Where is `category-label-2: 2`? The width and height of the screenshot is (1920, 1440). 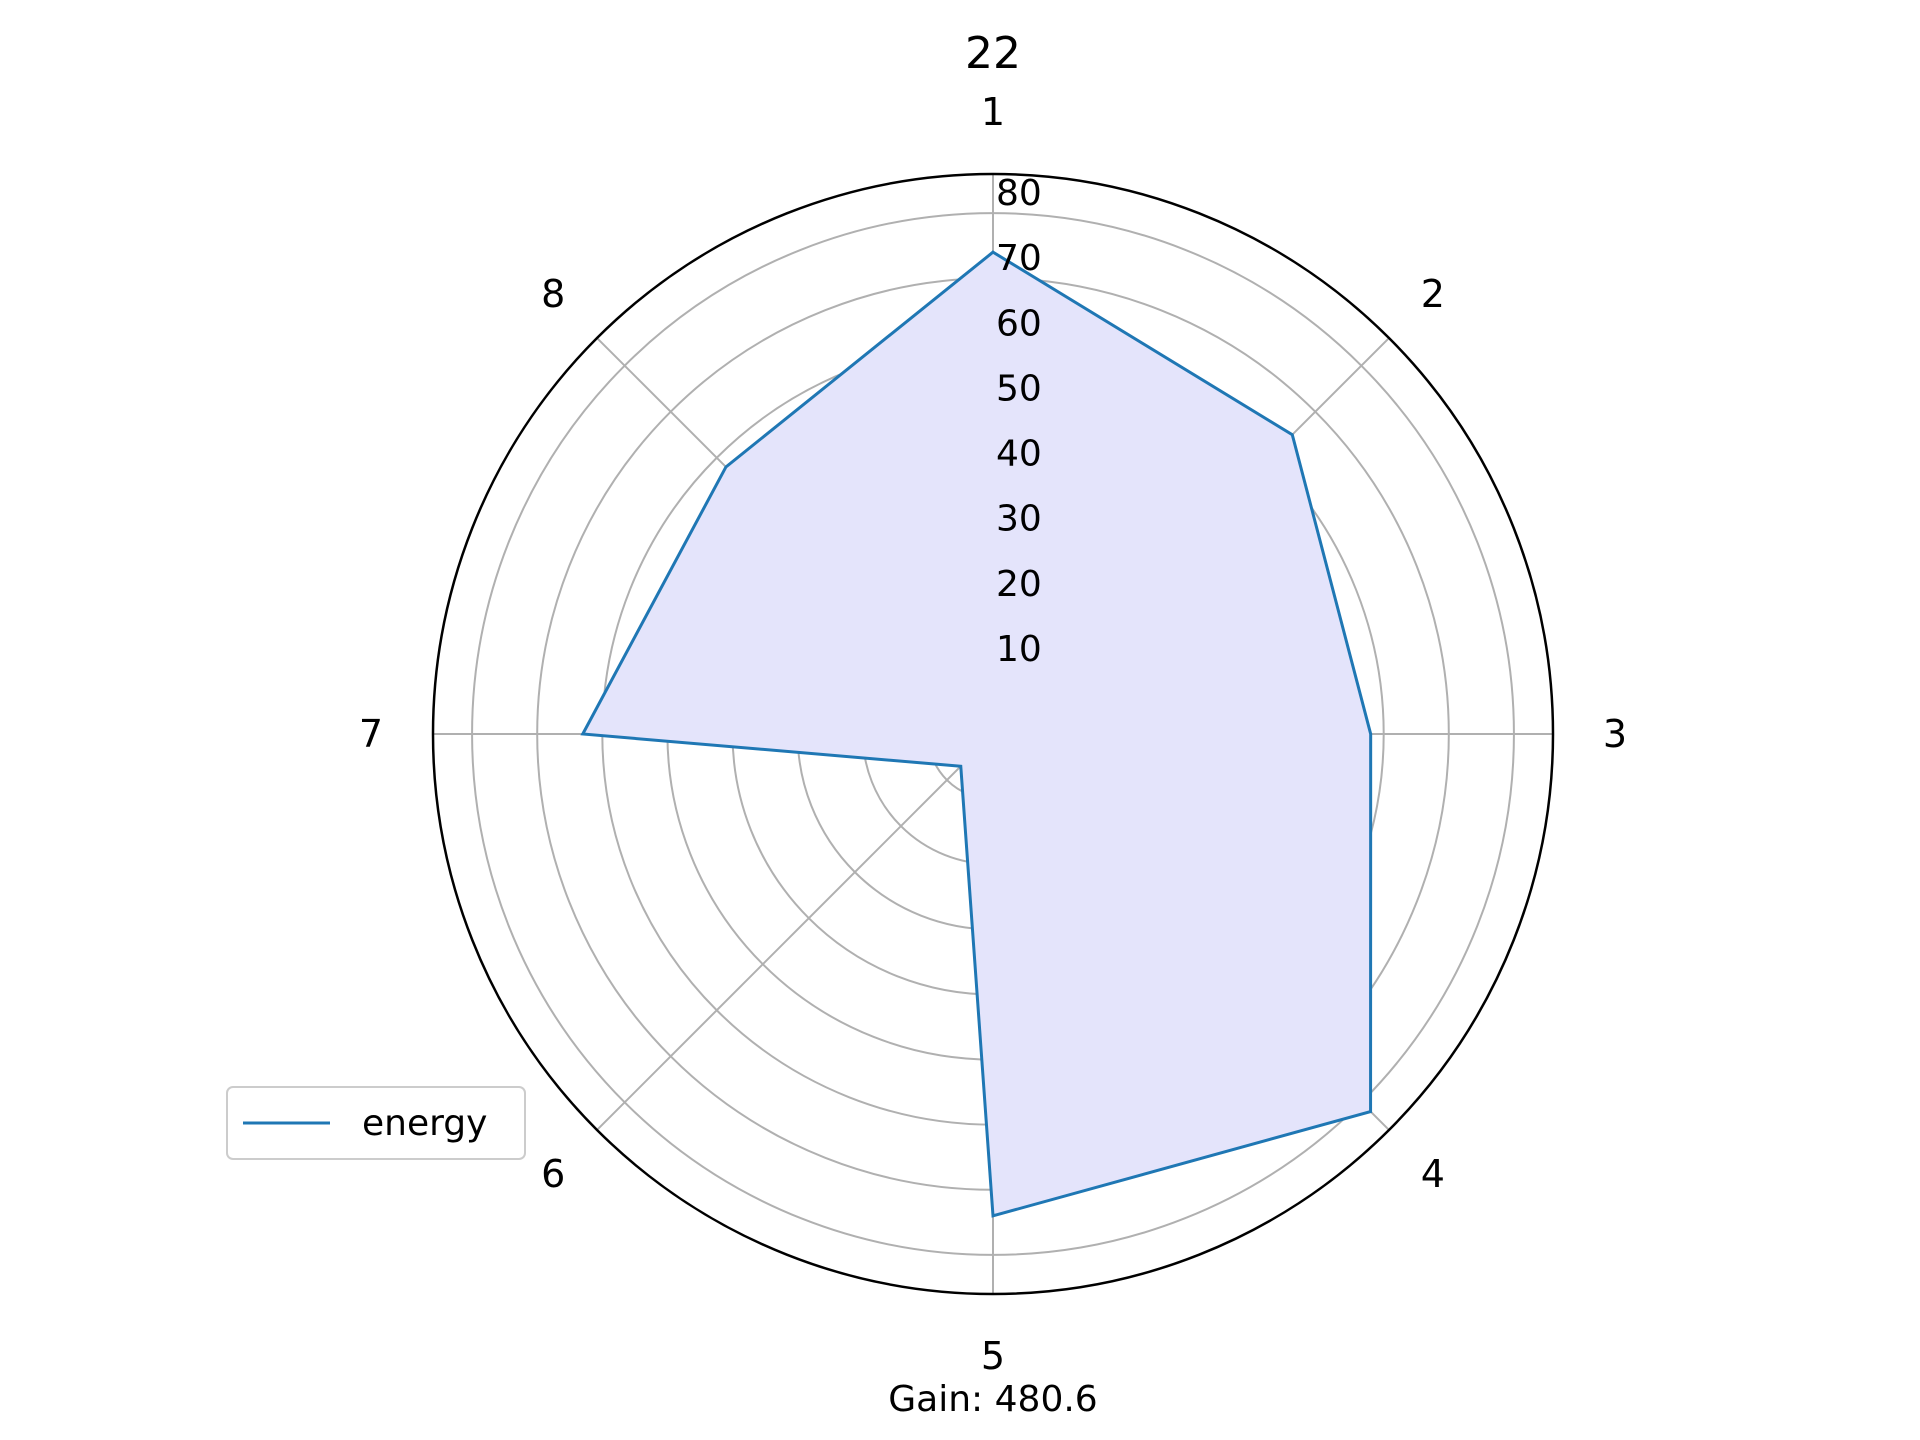 category-label-2: 2 is located at coordinates (1433, 294).